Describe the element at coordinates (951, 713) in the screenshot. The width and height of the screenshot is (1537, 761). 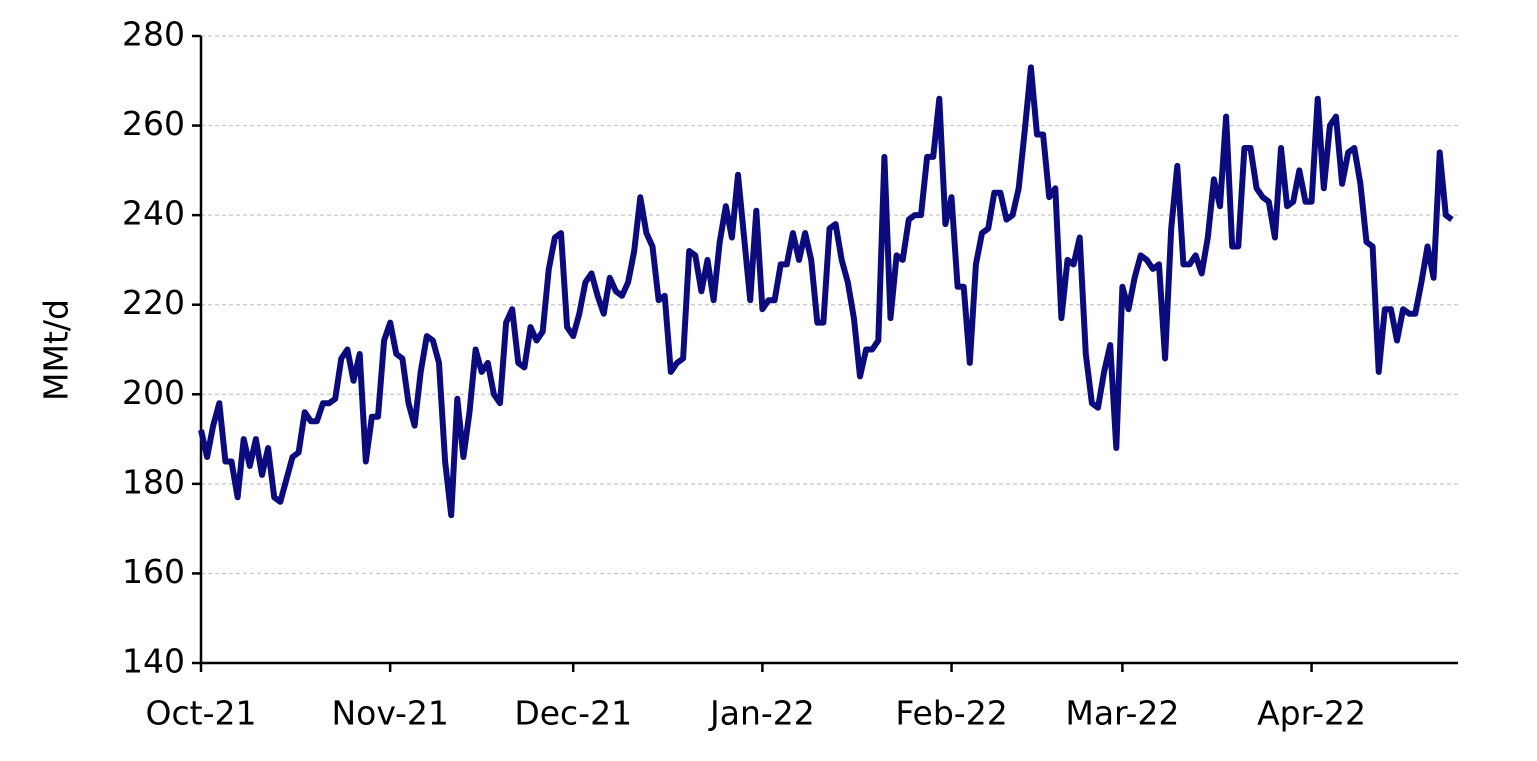
I see `x-tick-label: Feb-22` at that location.